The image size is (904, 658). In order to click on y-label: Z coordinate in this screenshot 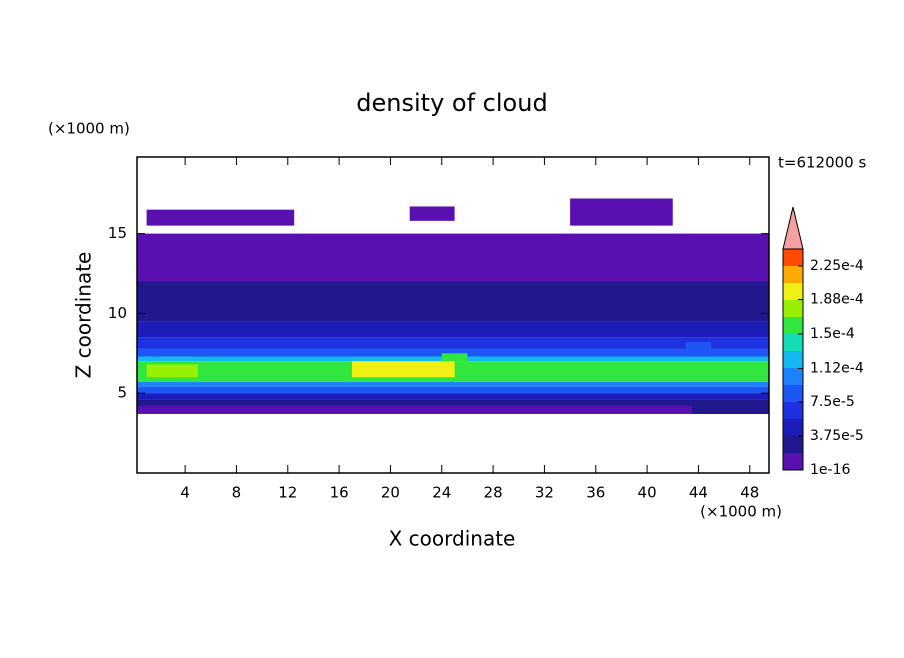, I will do `click(84, 315)`.